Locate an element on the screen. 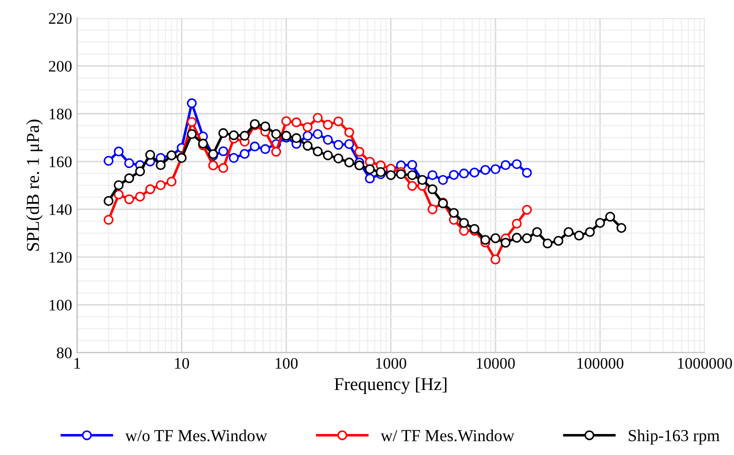  x-tick-label: 100 is located at coordinates (287, 363).